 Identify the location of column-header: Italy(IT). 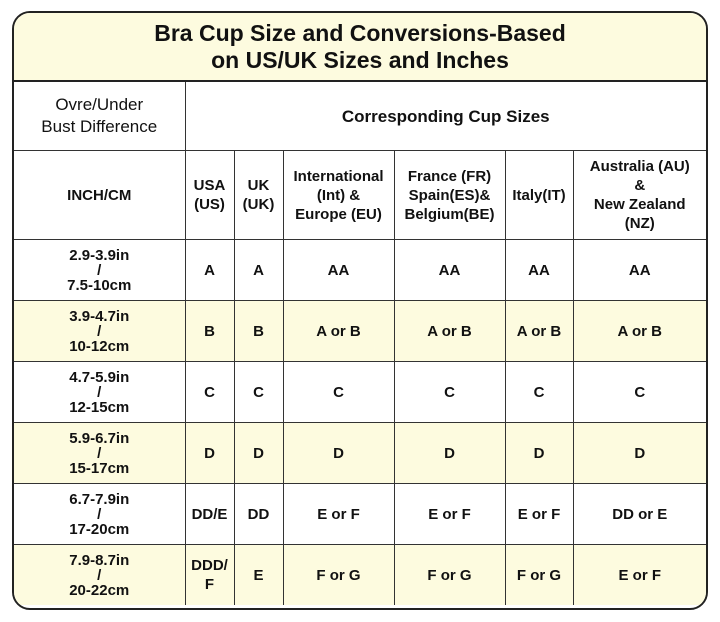
(539, 195).